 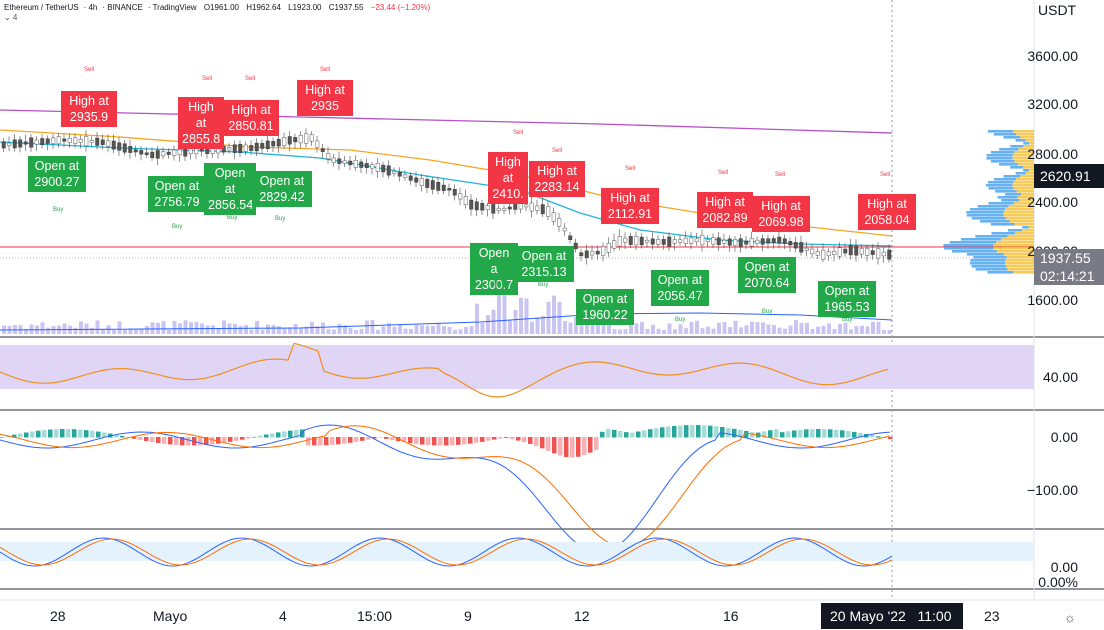 What do you see at coordinates (446, 121) in the screenshot?
I see `ema-long-line` at bounding box center [446, 121].